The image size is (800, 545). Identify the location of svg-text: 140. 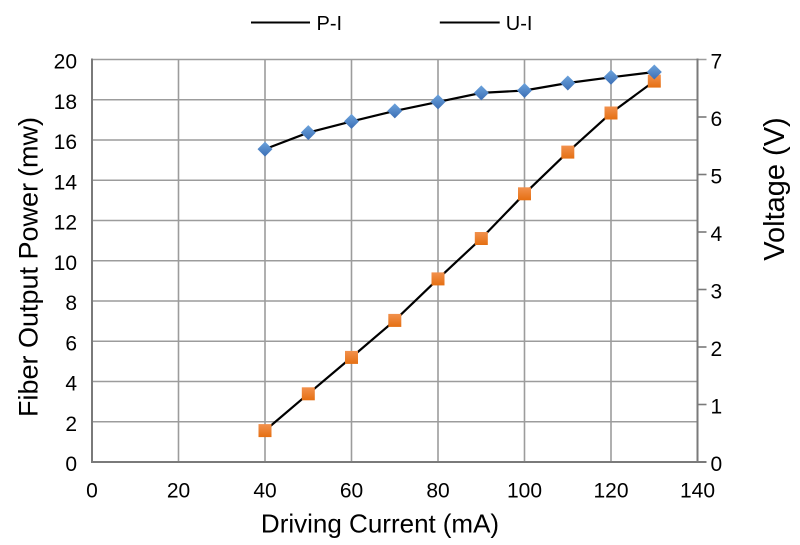
(697, 490).